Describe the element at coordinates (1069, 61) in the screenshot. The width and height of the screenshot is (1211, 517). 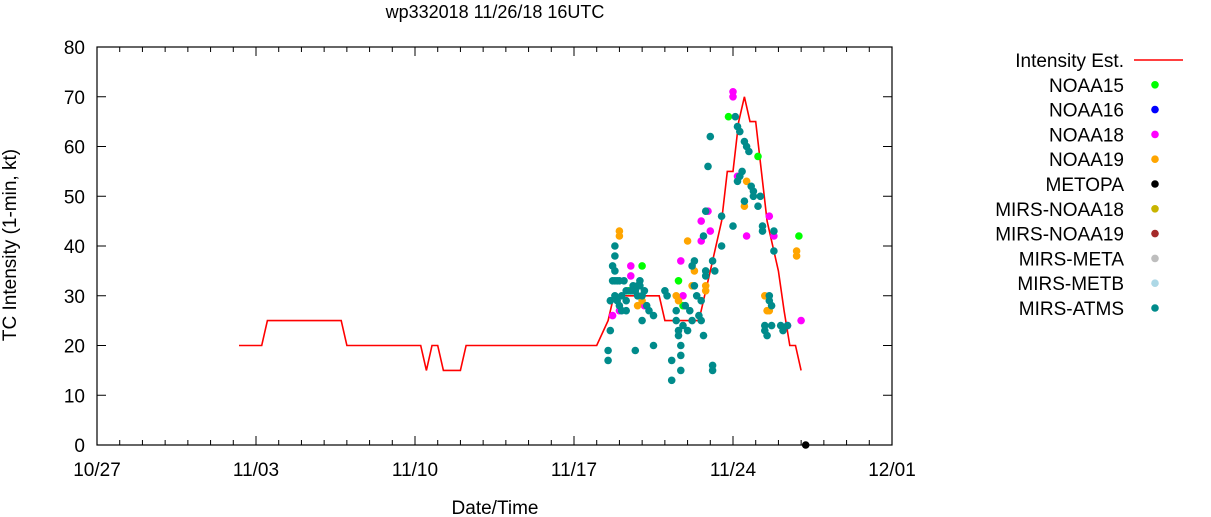
I see `legend-label-intensity-est-: Intensity Est.` at that location.